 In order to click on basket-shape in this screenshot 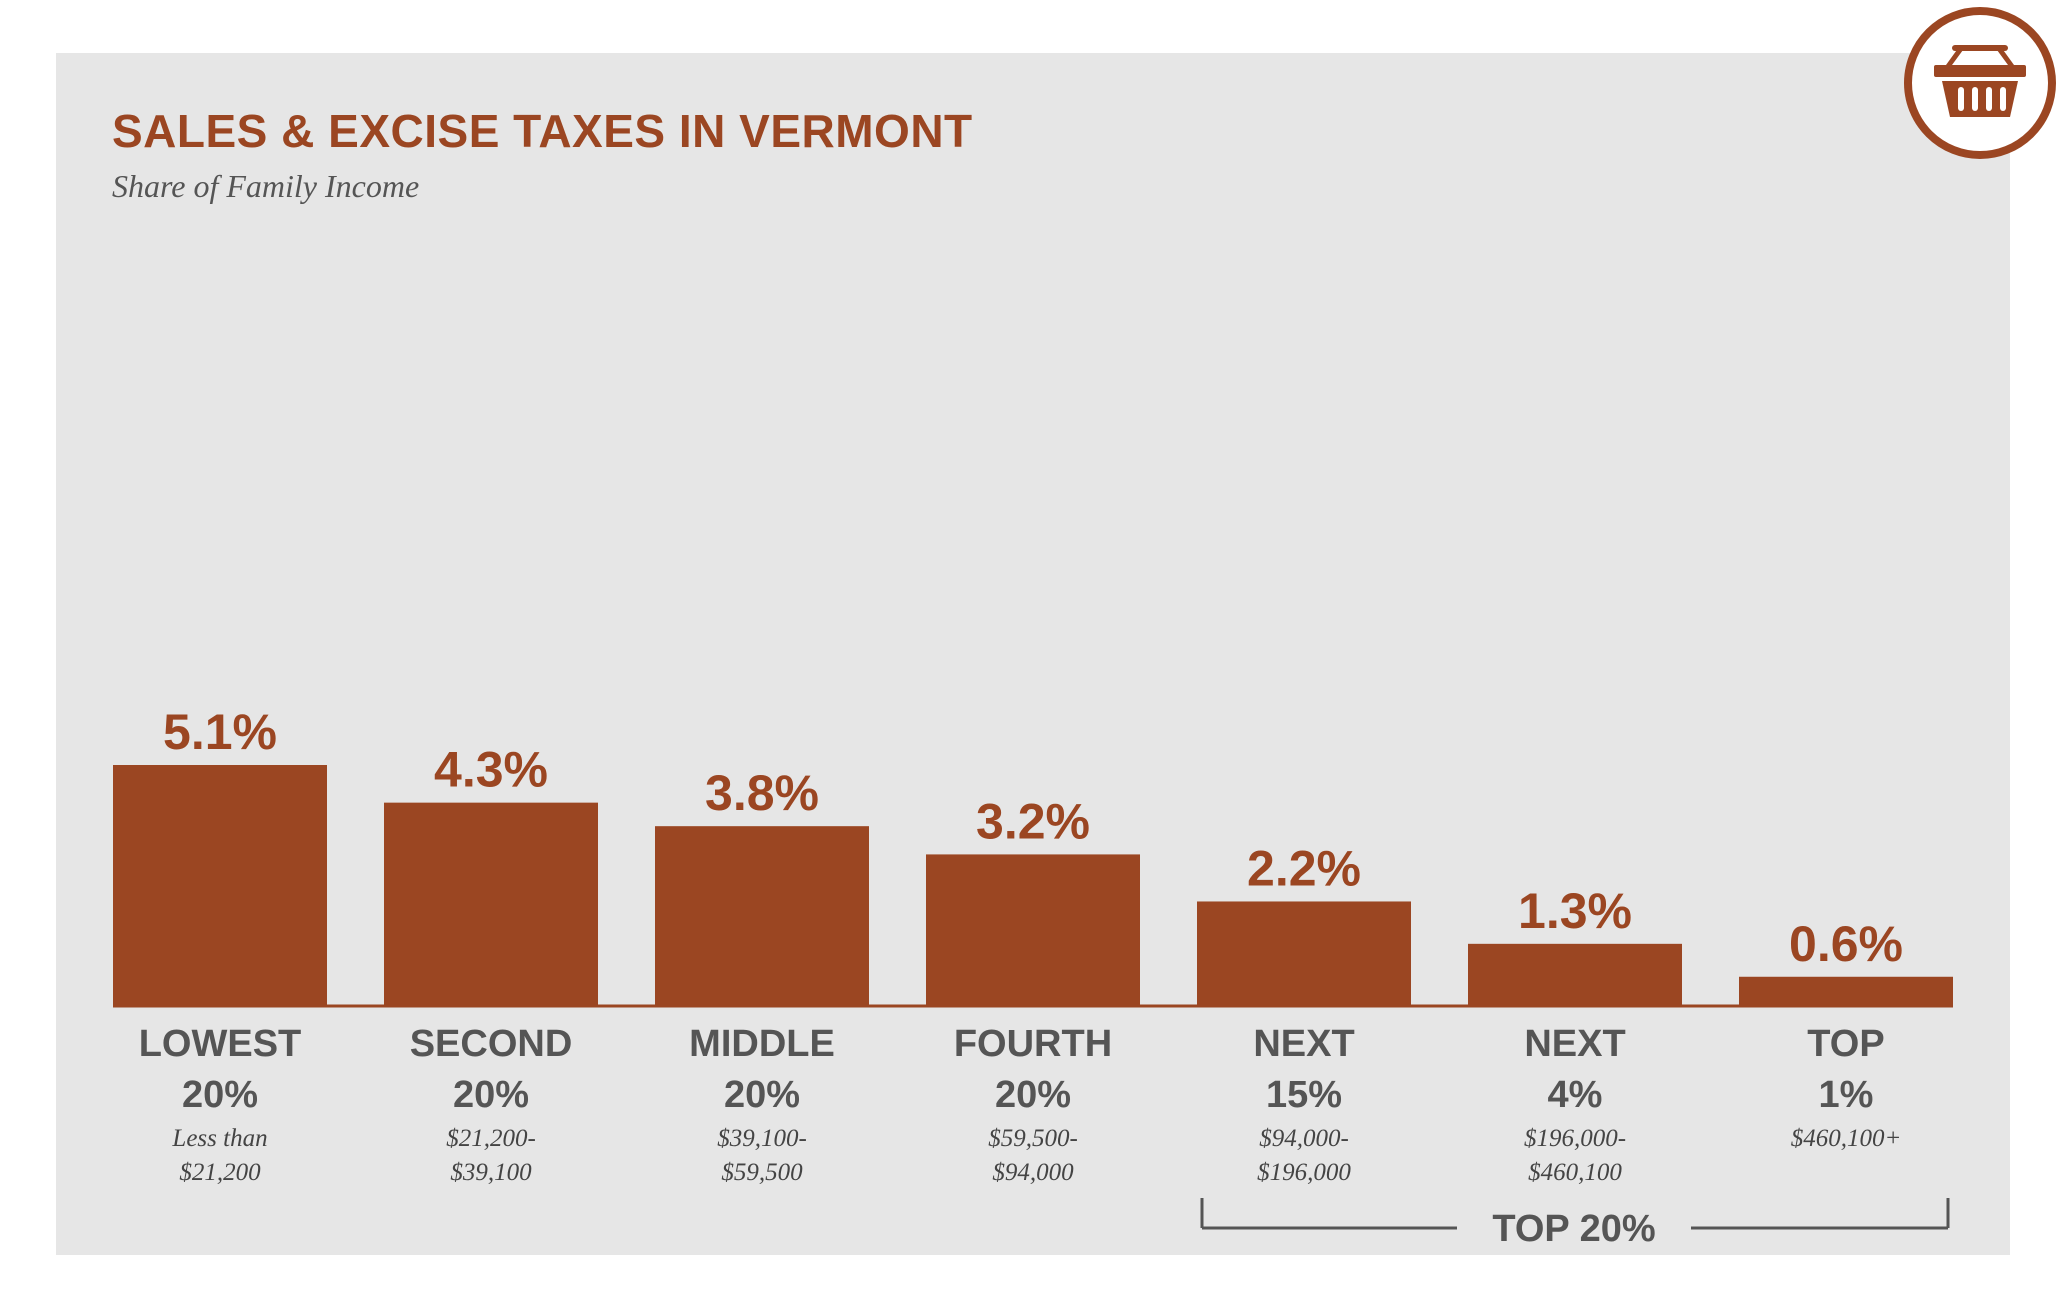, I will do `click(1980, 81)`.